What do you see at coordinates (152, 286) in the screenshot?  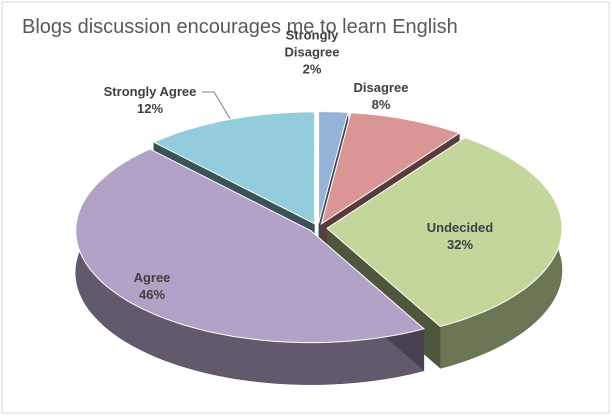 I see `data-label: Agree 46%` at bounding box center [152, 286].